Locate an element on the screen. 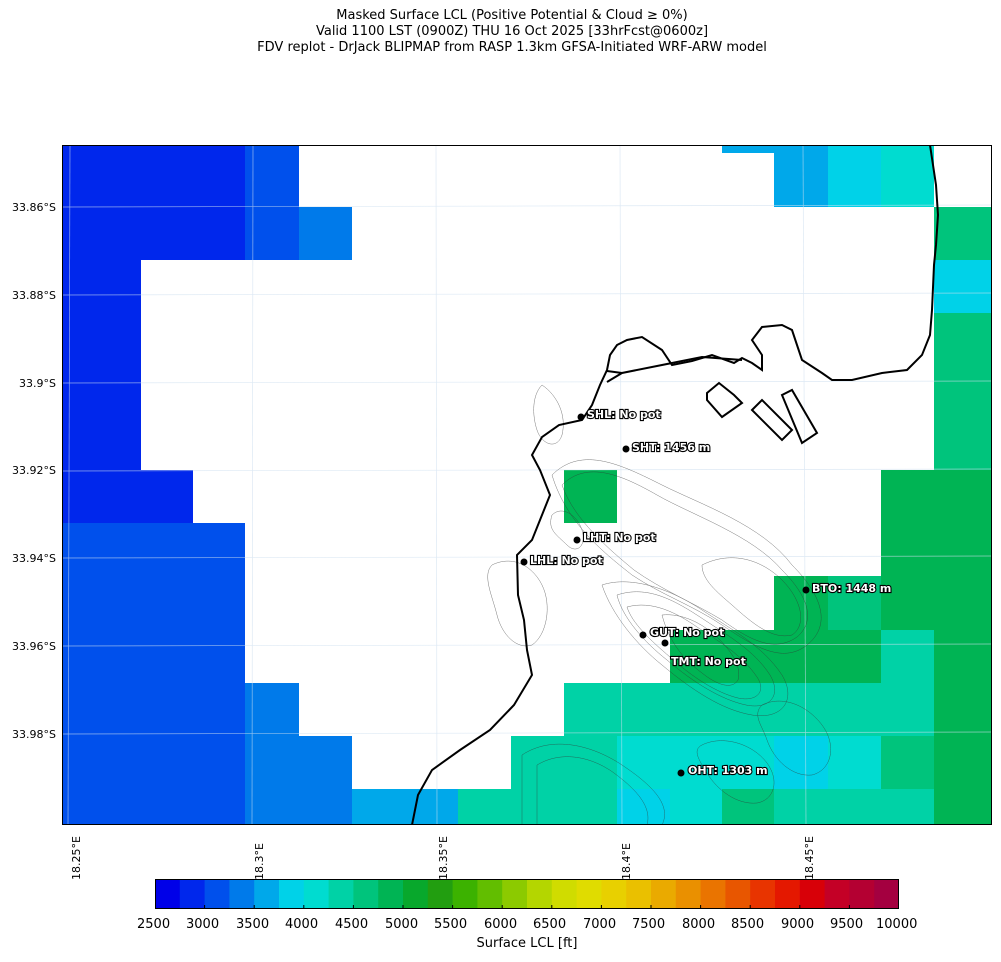 The height and width of the screenshot is (962, 1001). colorbar-tick-label: 5500 is located at coordinates (451, 924).